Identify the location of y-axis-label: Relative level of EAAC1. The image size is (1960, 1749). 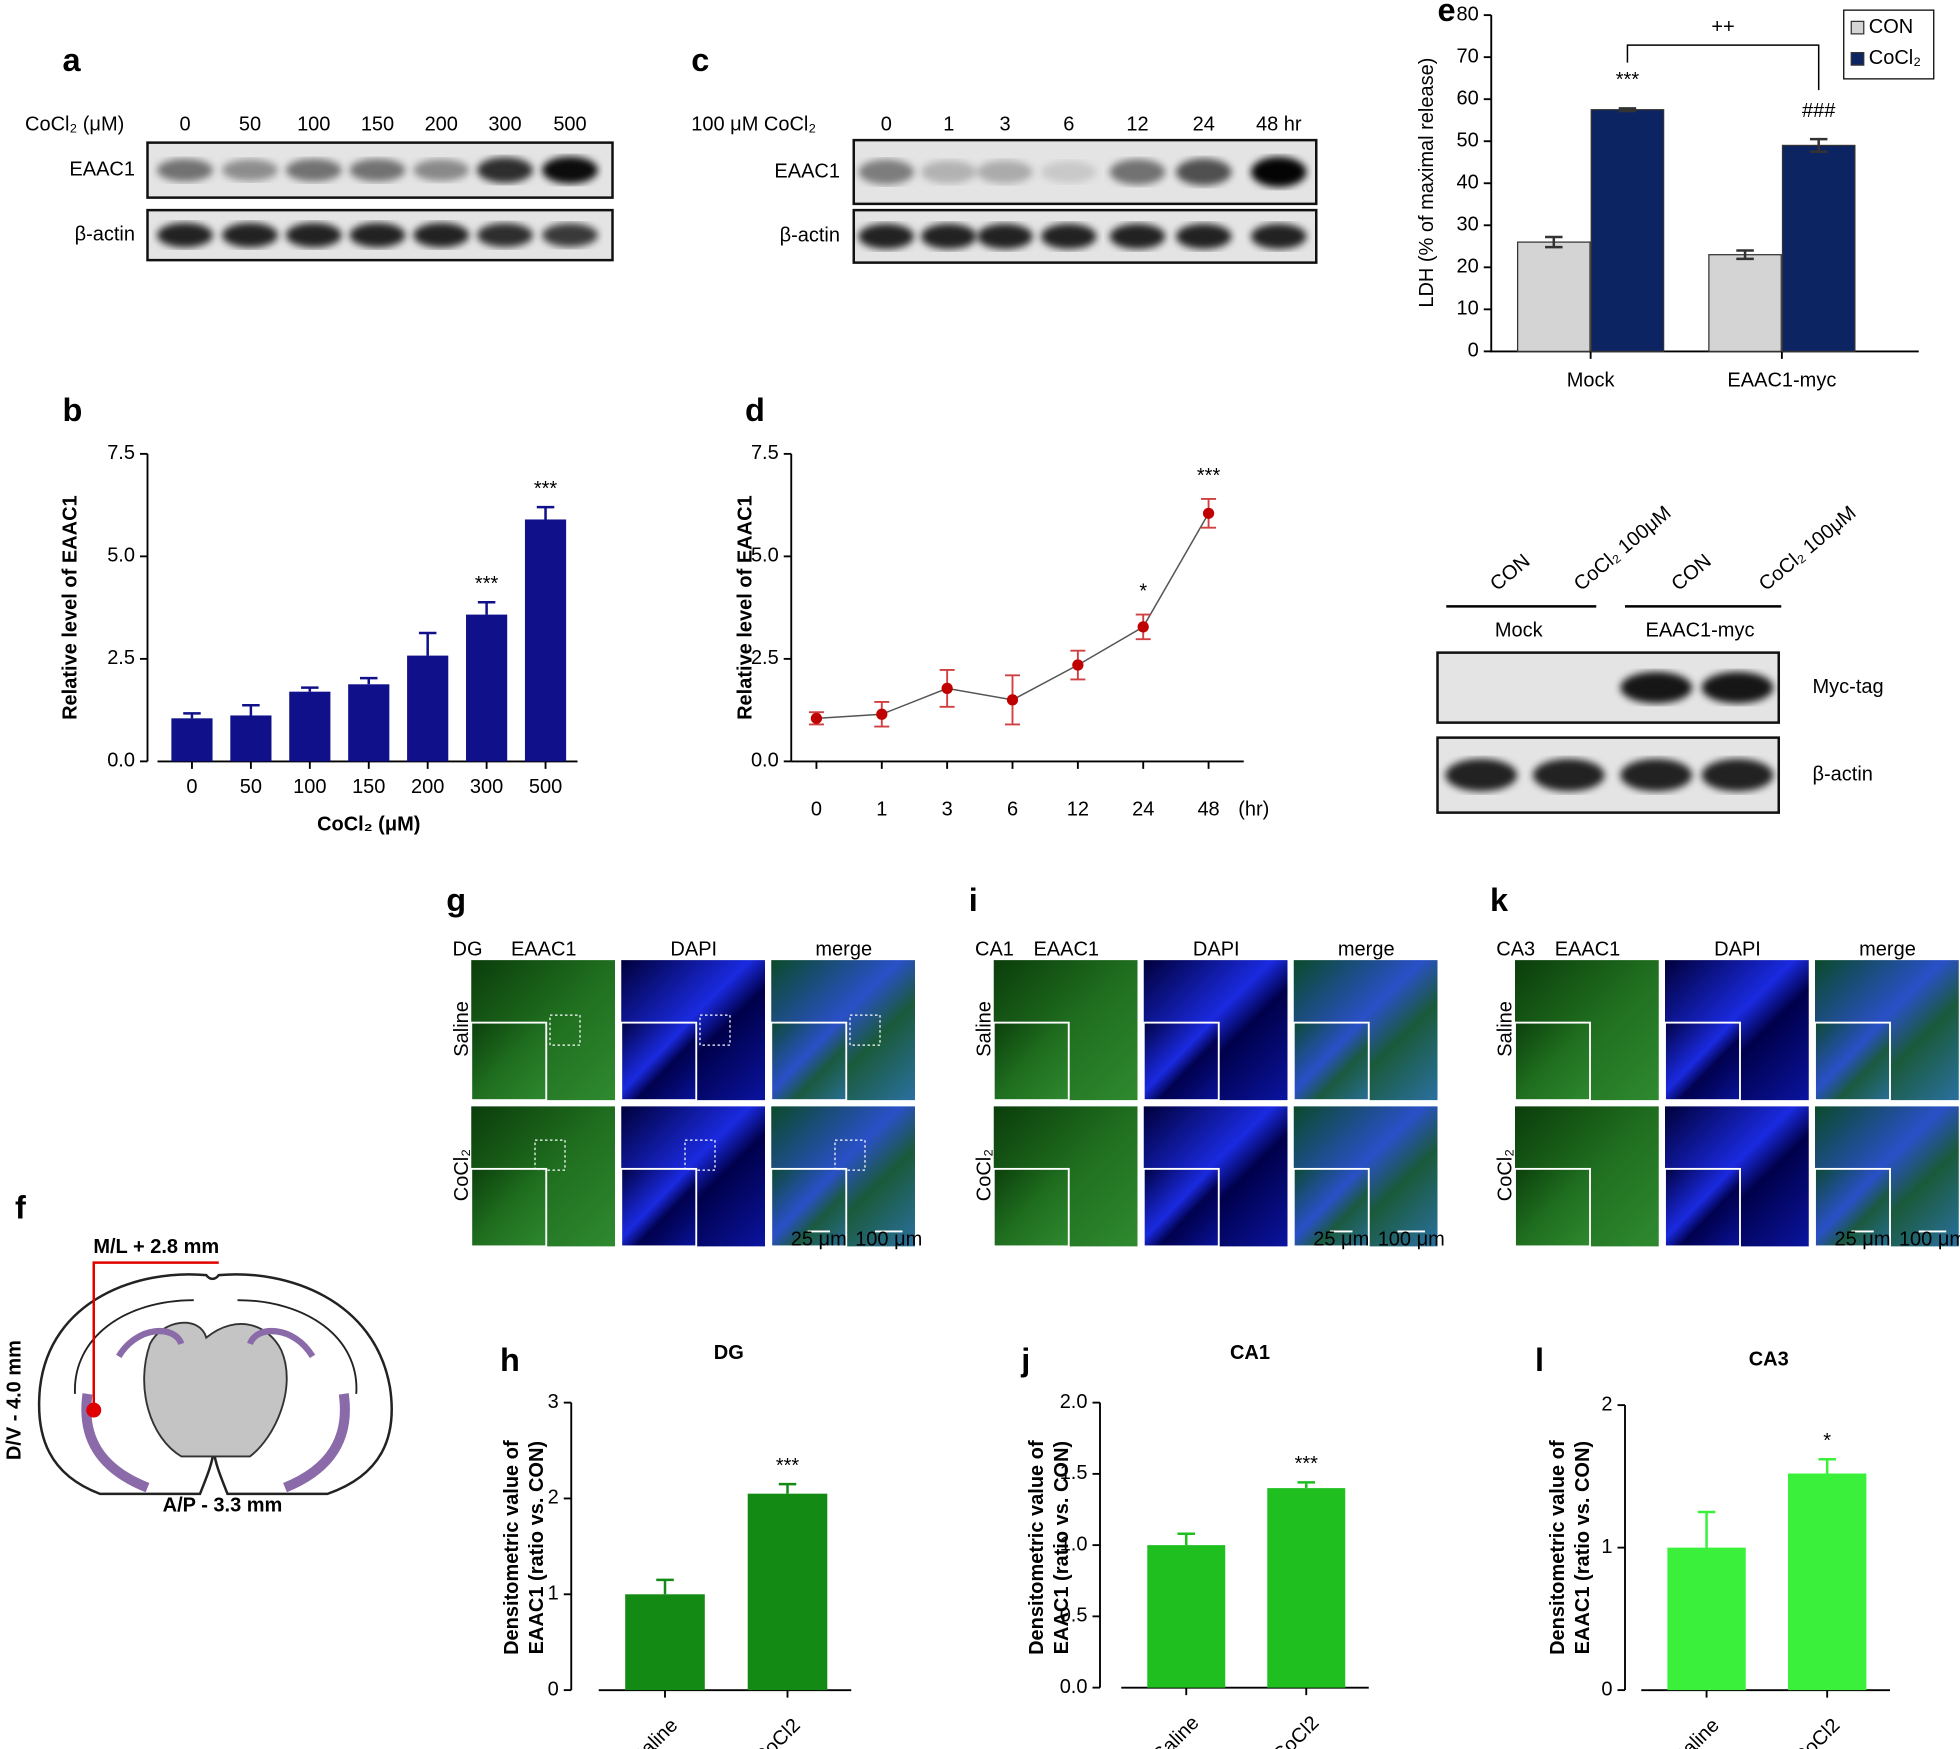
(746, 607).